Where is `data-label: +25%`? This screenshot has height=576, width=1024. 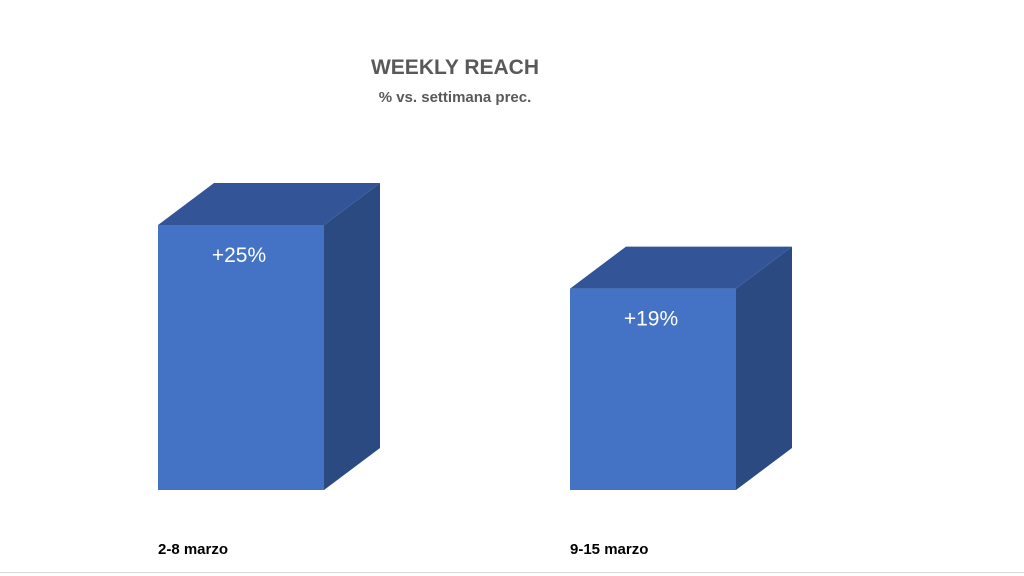 data-label: +25% is located at coordinates (239, 255).